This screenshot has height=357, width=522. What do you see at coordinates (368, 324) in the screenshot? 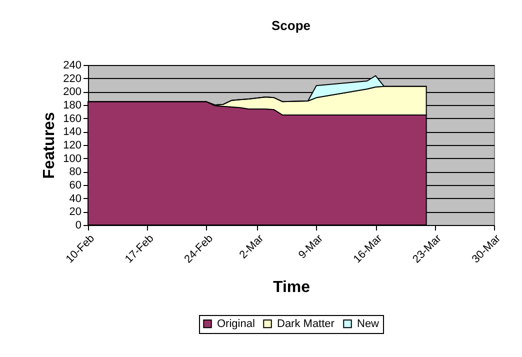
I see `legend-label: New` at bounding box center [368, 324].